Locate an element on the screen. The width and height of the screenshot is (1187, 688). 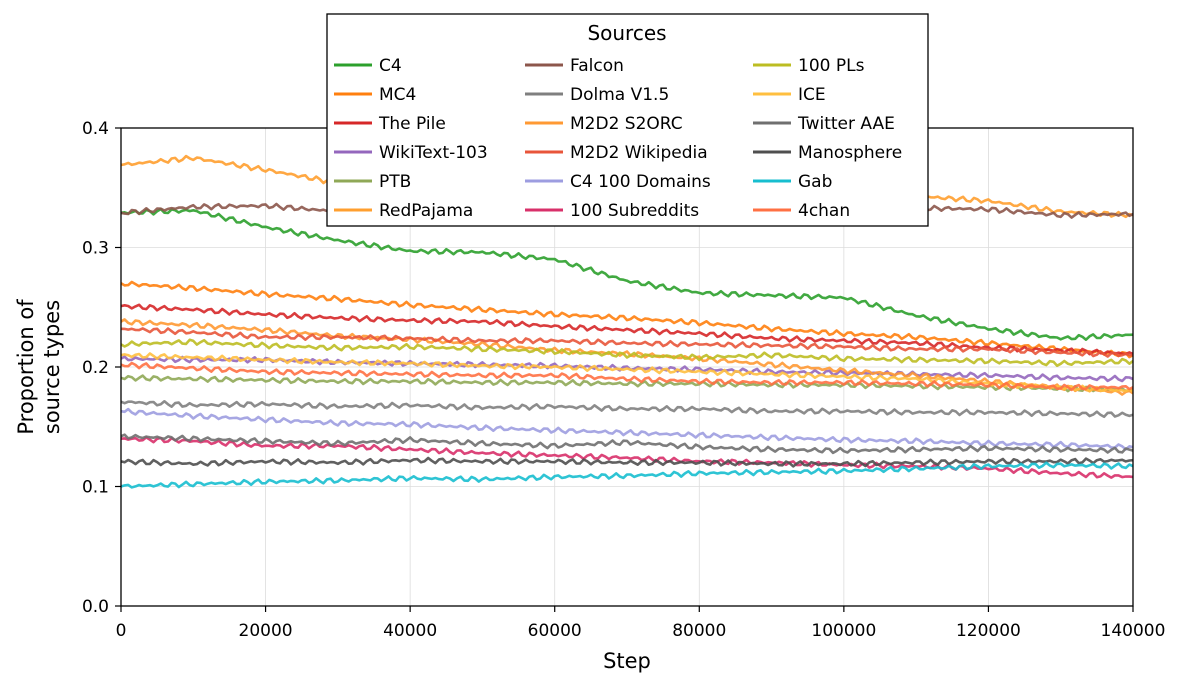
legend-label-100-pls: 100 PLs is located at coordinates (831, 66).